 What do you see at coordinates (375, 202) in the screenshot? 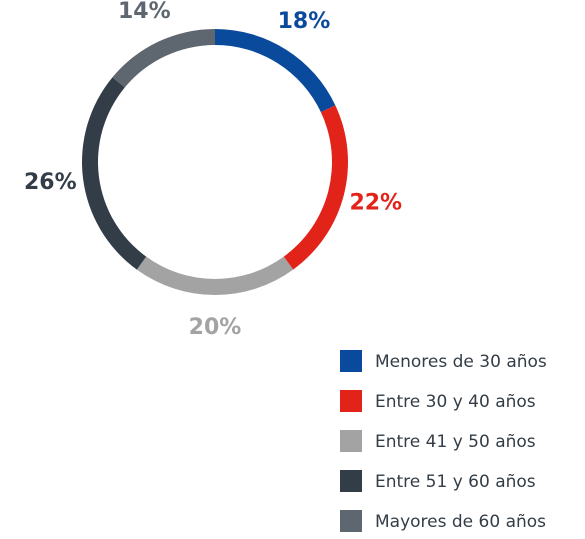
I see `data-label: 22%` at bounding box center [375, 202].